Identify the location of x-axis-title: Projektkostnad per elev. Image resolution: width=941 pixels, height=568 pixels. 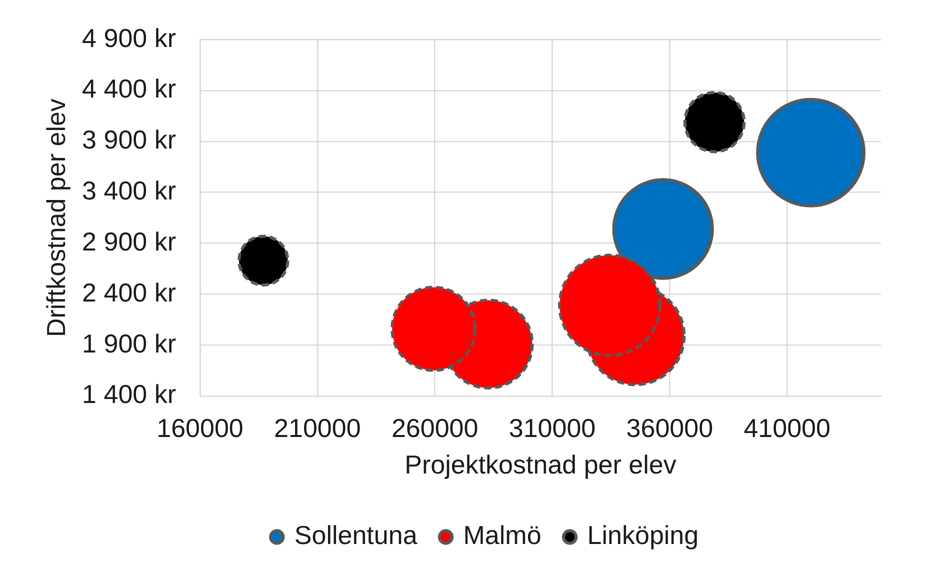
(540, 465).